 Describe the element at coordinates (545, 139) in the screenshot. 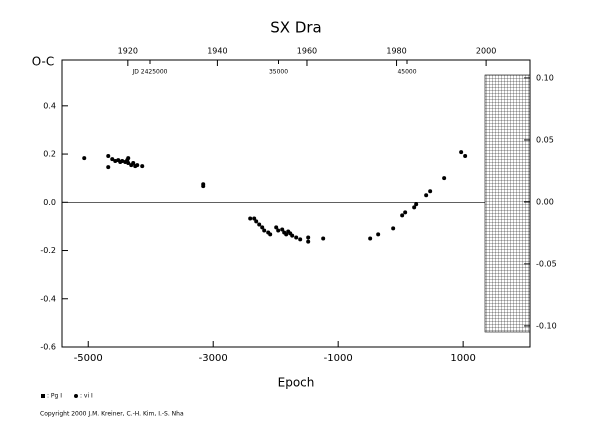

I see `y2-tick-label: 0.05` at that location.